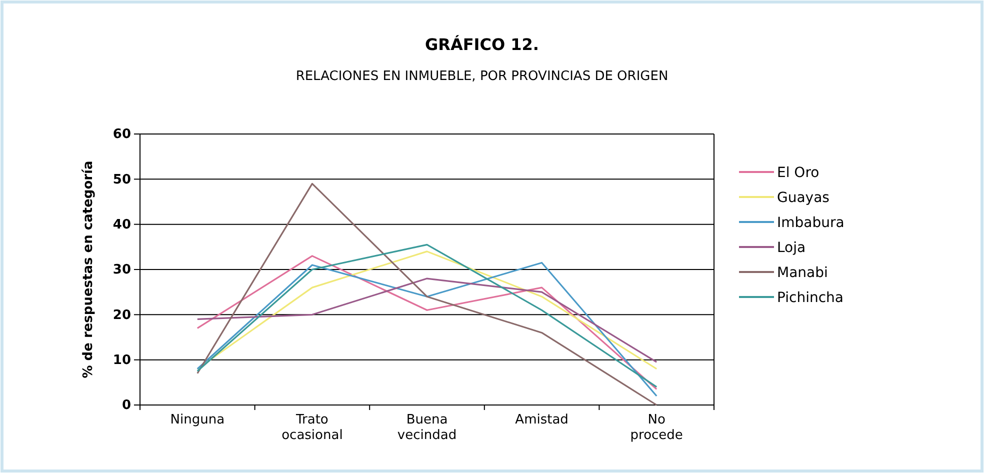 The width and height of the screenshot is (984, 473). I want to click on y-tick-label: 60, so click(121, 134).